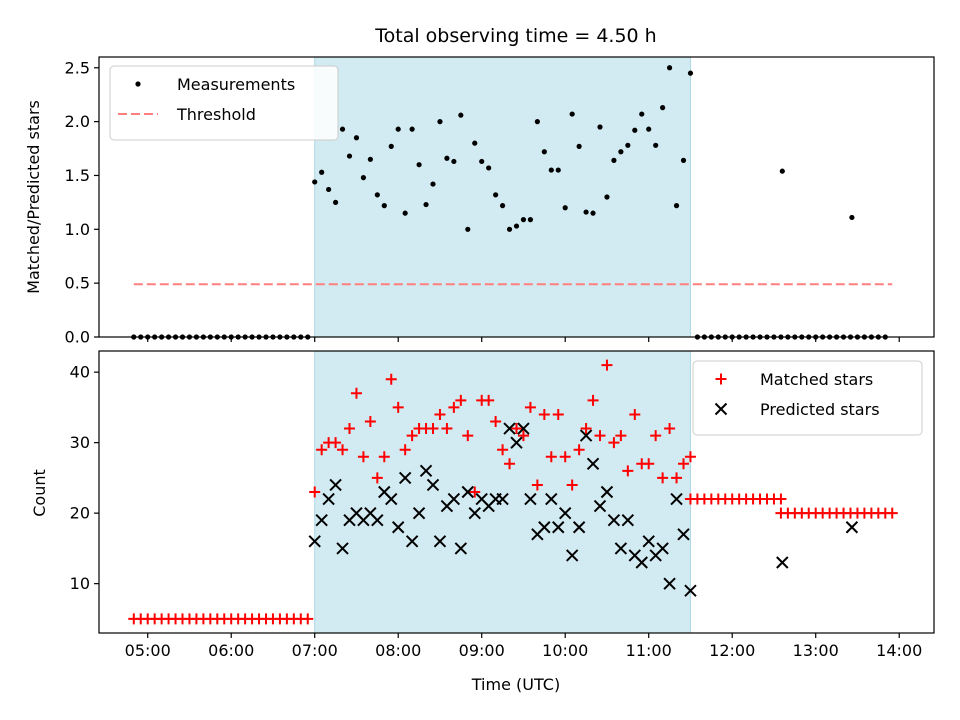  What do you see at coordinates (138, 84) in the screenshot?
I see `legend-marker-measurements` at bounding box center [138, 84].